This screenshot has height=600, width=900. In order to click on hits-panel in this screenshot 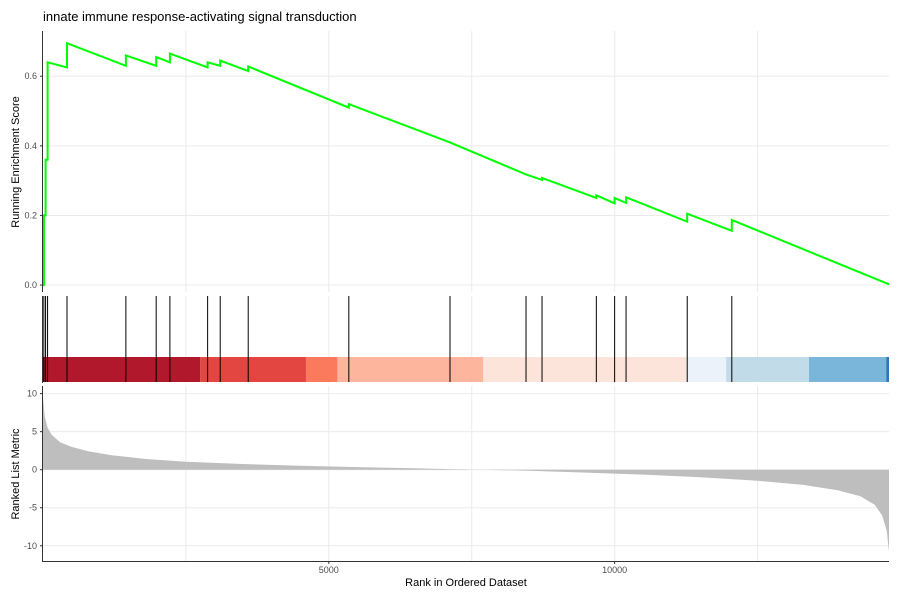, I will do `click(465, 339)`.